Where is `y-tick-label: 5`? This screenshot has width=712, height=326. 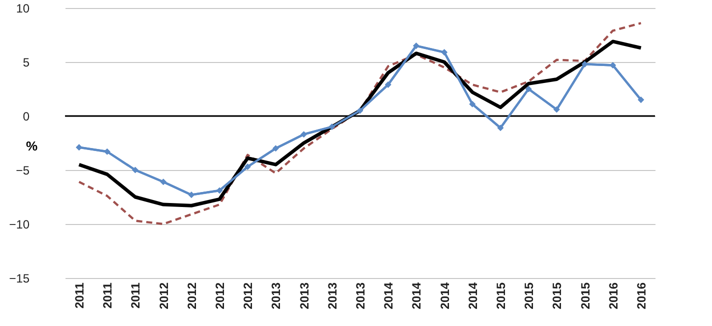 y-tick-label: 5 is located at coordinates (26, 63).